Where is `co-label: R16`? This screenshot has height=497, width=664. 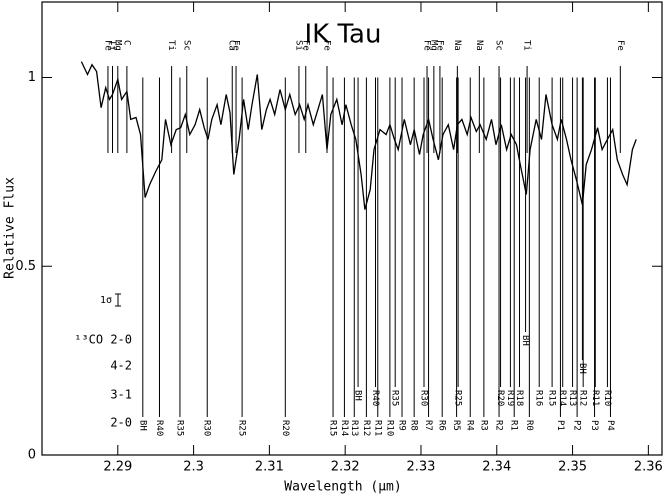 co-label: R16 is located at coordinates (539, 398).